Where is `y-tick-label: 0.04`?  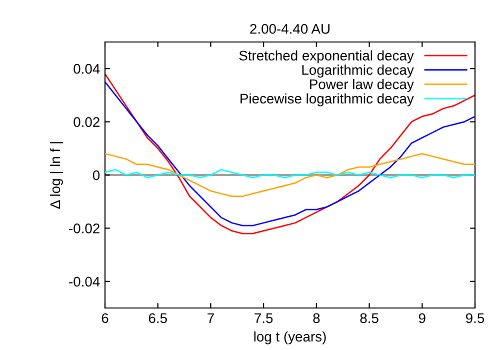 y-tick-label: 0.04 is located at coordinates (87, 69).